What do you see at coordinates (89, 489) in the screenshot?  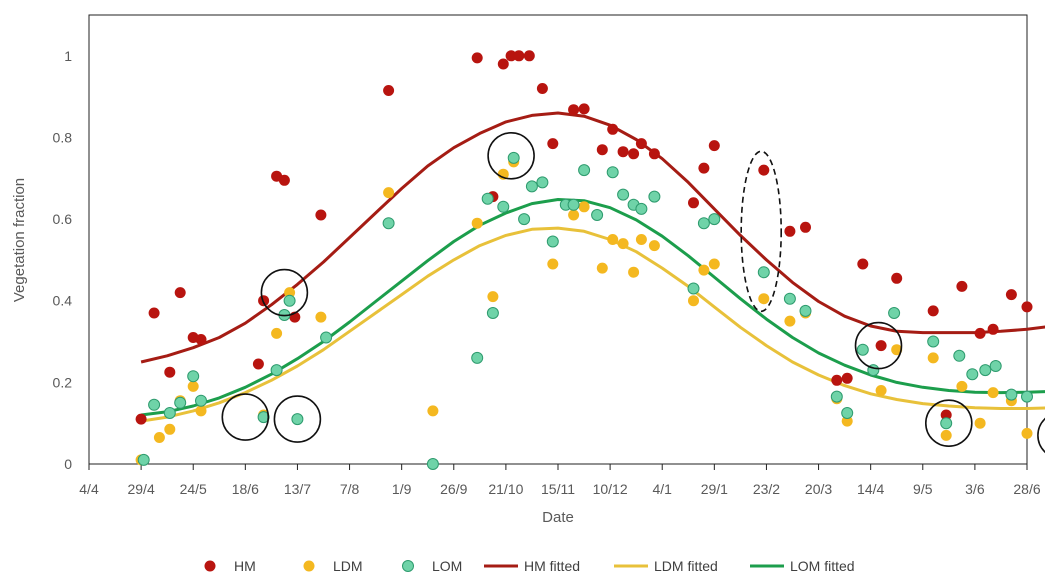 I see `x-tick-label: 4/4` at bounding box center [89, 489].